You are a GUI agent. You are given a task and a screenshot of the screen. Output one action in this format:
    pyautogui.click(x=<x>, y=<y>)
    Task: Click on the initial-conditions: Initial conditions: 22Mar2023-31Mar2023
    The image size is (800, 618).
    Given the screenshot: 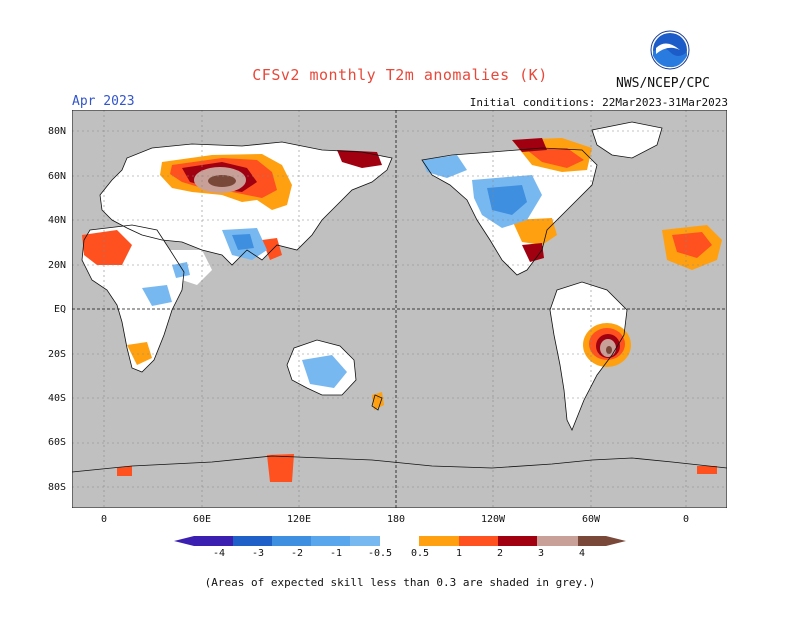 What is the action you would take?
    pyautogui.click(x=598, y=102)
    